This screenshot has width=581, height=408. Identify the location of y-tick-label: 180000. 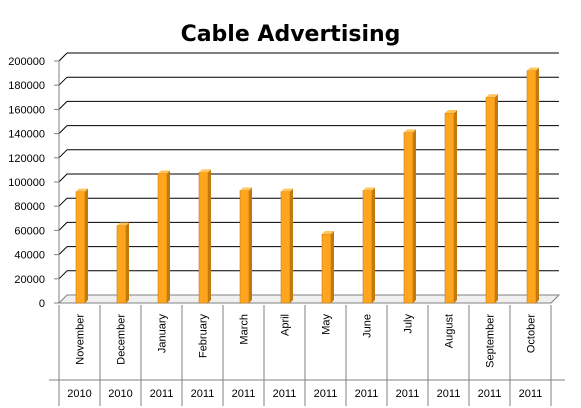
(26, 86).